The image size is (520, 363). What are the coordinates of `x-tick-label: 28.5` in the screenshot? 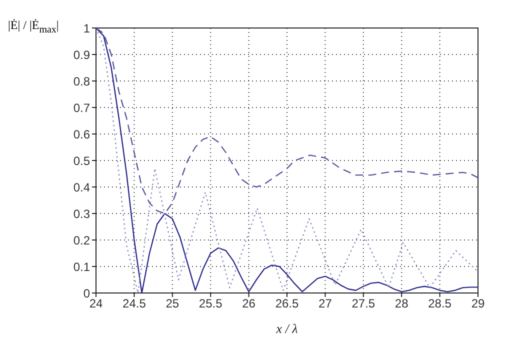 It's located at (440, 303).